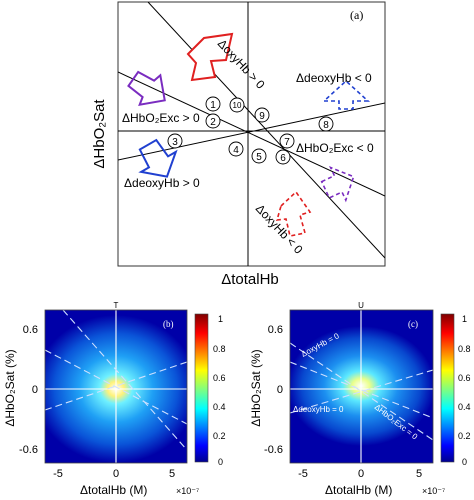 The width and height of the screenshot is (474, 500). Describe the element at coordinates (275, 330) in the screenshot. I see `panel-c-ytick-0: 0.6` at that location.